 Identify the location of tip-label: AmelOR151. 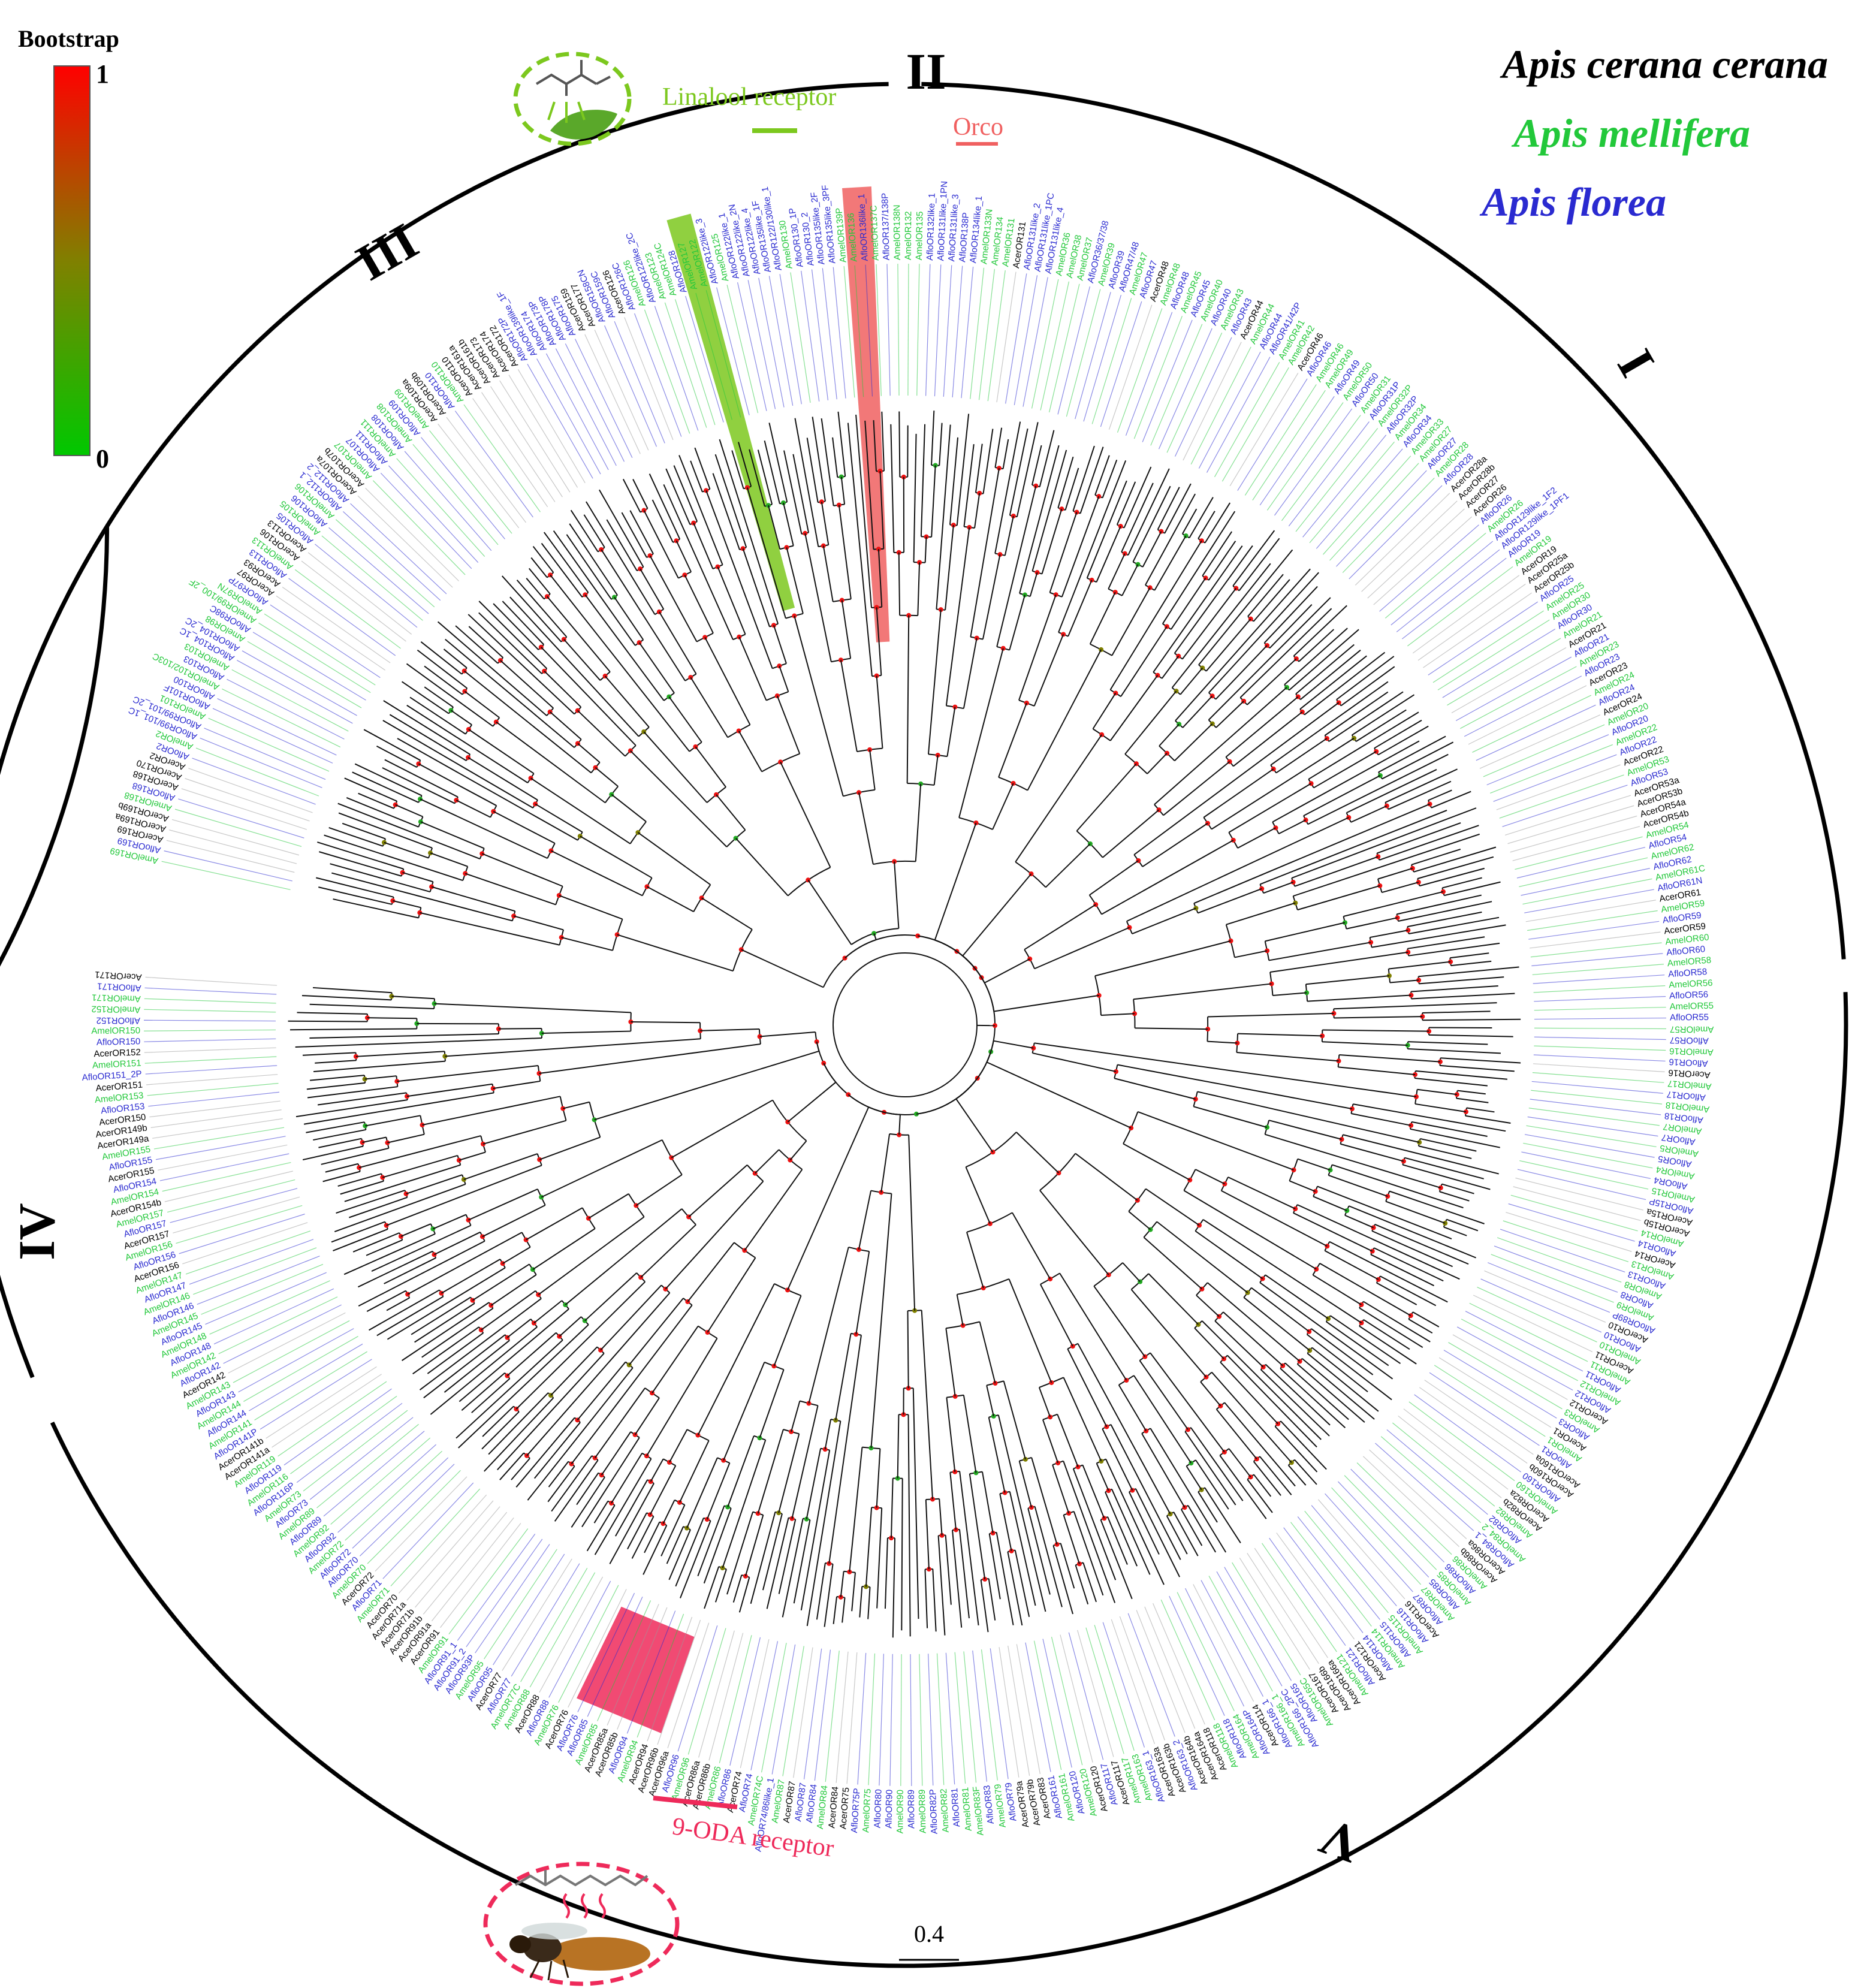
(116, 1064).